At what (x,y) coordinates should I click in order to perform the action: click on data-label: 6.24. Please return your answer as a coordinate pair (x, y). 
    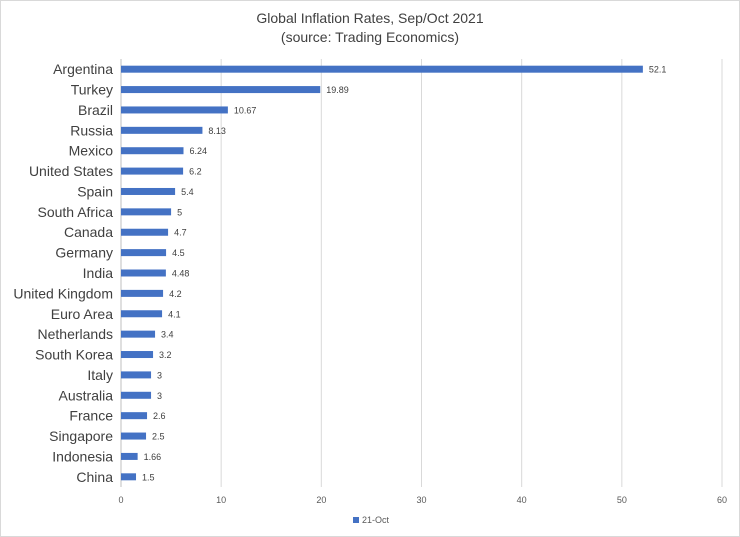
    Looking at the image, I should click on (199, 151).